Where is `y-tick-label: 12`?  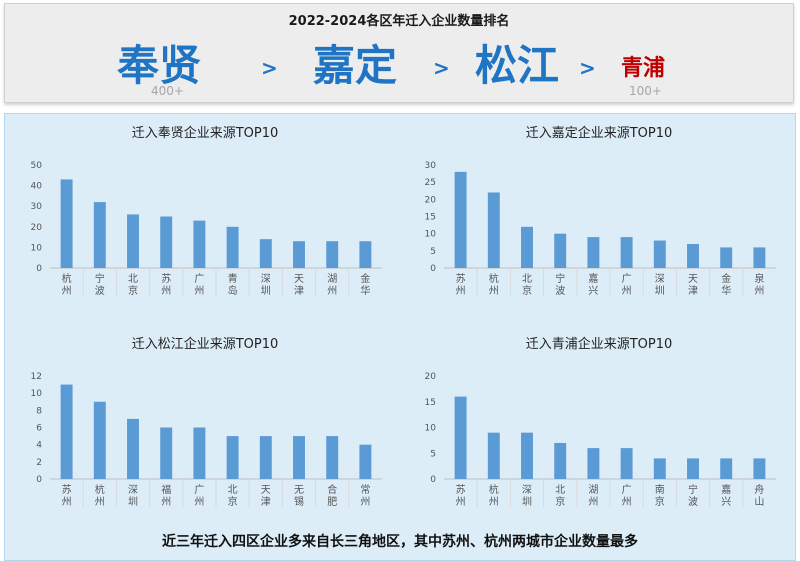
y-tick-label: 12 is located at coordinates (36, 377).